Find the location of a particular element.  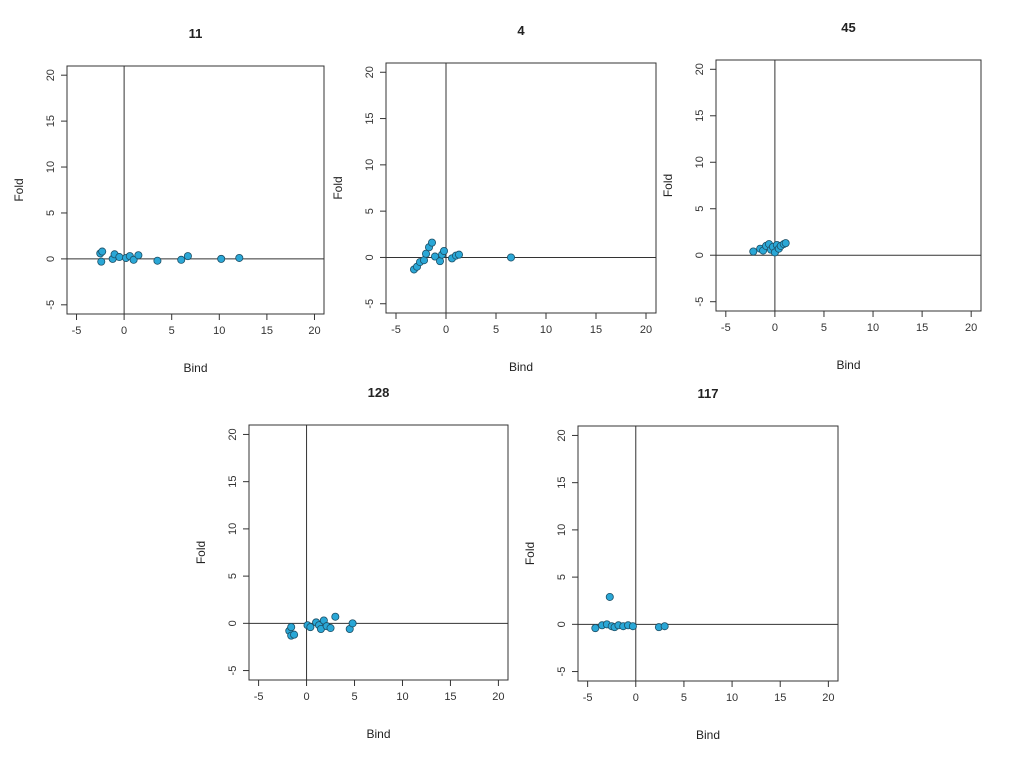

panel-4: 4 -5 0 5 10 15 20 -5 0 5 10 15 20 Bind Fold is located at coordinates (494, 198).